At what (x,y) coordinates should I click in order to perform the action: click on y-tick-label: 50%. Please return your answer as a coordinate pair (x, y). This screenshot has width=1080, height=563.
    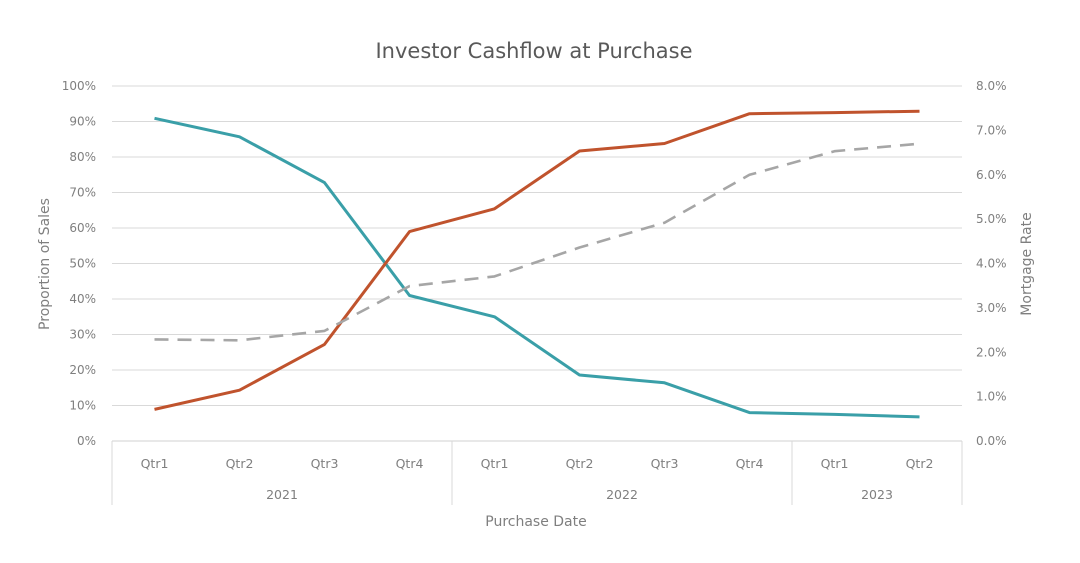
    Looking at the image, I should click on (82, 264).